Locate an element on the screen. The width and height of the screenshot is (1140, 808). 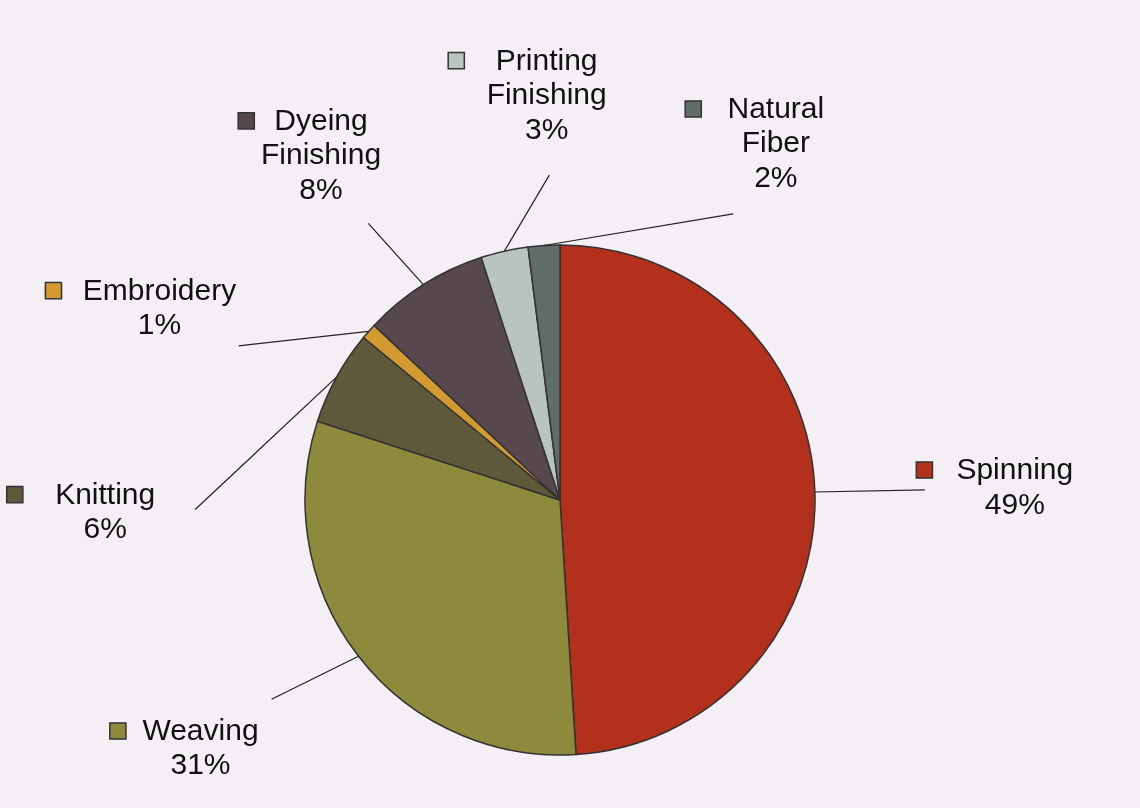
data-label: 2% is located at coordinates (776, 176).